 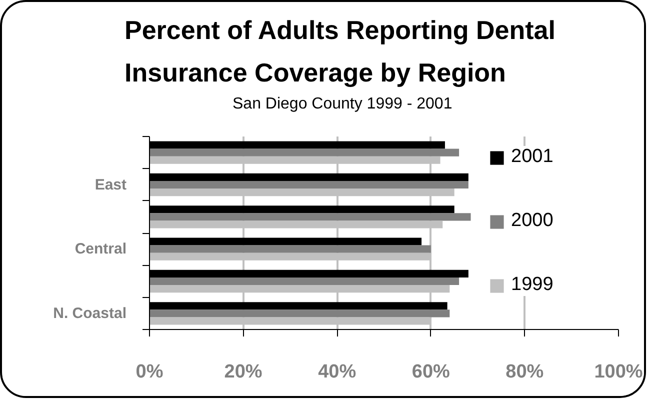 What do you see at coordinates (90, 313) in the screenshot?
I see `y-tick-label: N. Coastal` at bounding box center [90, 313].